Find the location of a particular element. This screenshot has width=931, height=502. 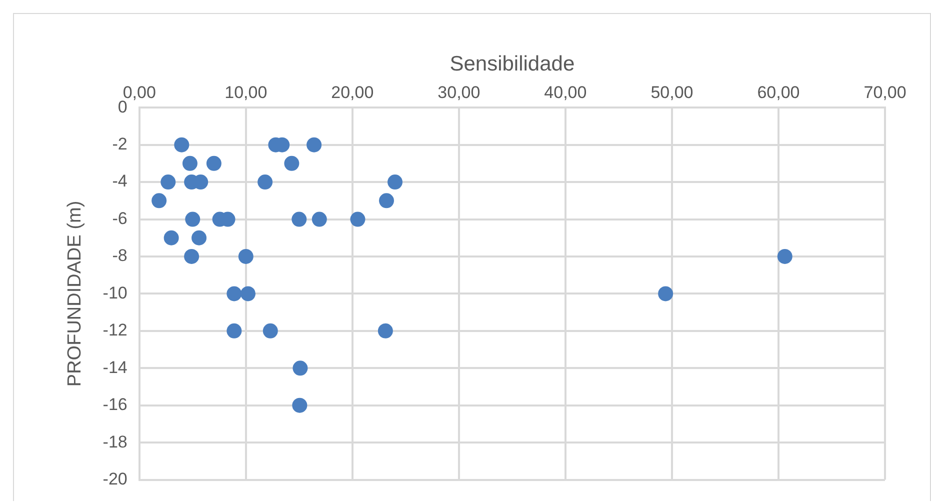

y-tick-label: -6 is located at coordinates (120, 218).